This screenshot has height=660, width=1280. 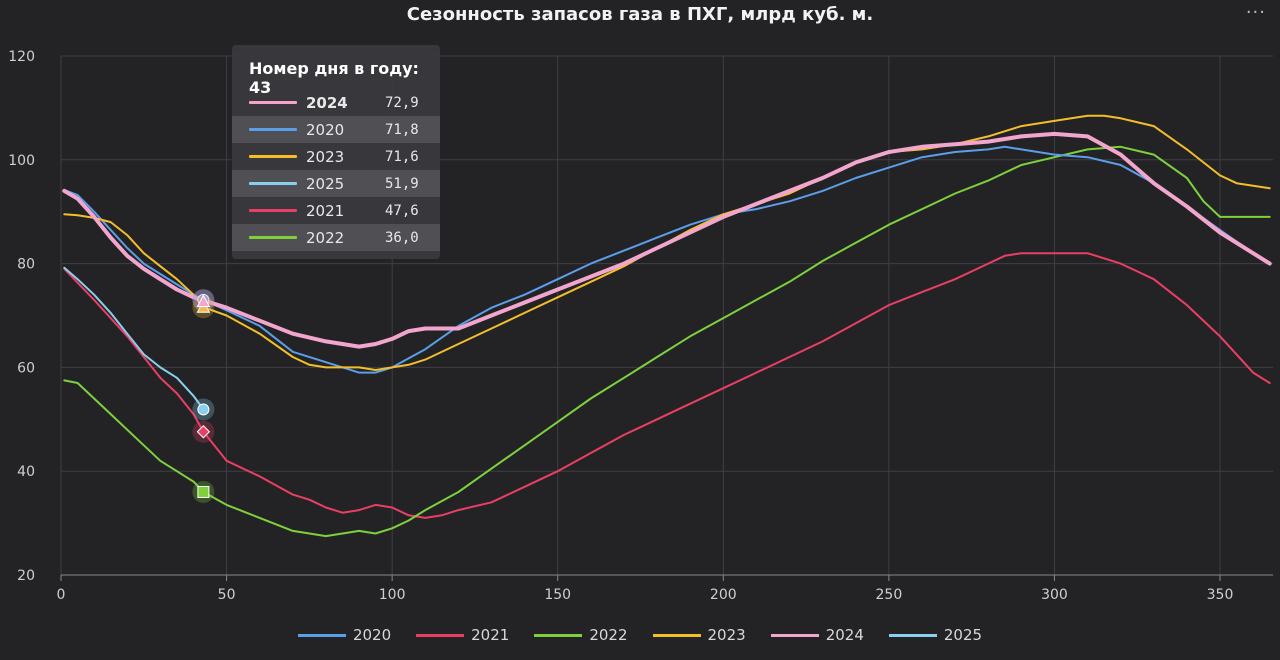 I want to click on tooltip-value: 51,9, so click(x=402, y=184).